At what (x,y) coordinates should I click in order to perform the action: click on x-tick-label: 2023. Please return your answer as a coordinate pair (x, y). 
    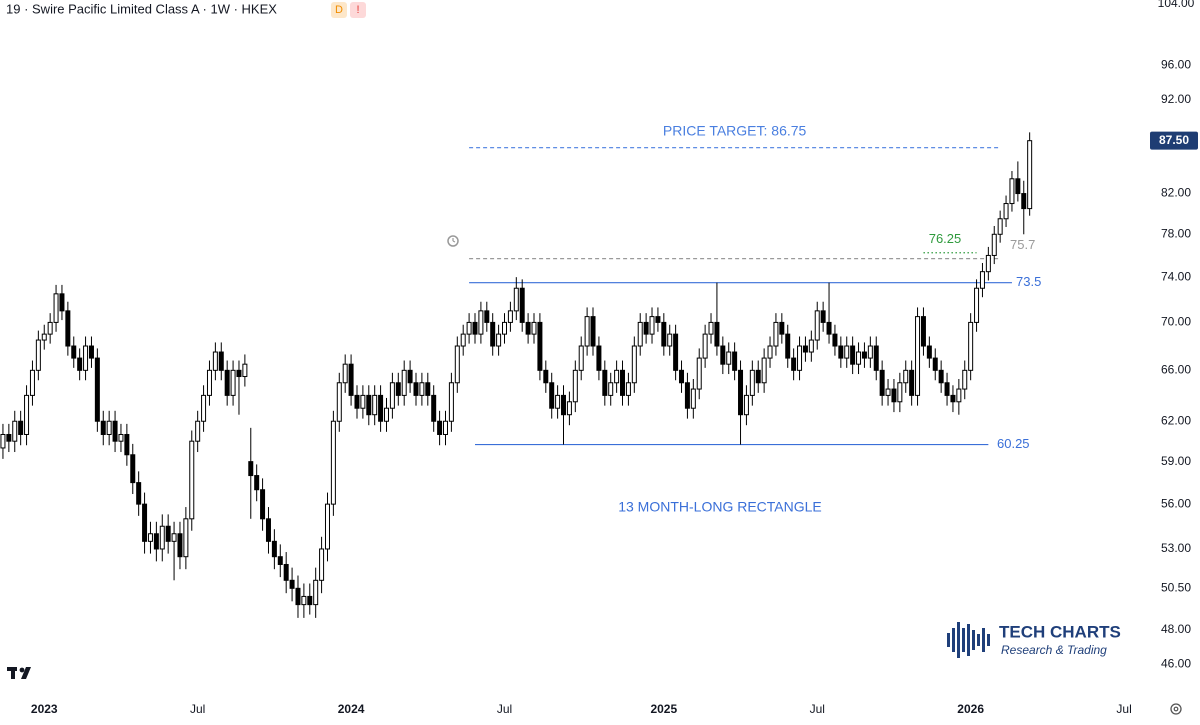
    Looking at the image, I should click on (44, 709).